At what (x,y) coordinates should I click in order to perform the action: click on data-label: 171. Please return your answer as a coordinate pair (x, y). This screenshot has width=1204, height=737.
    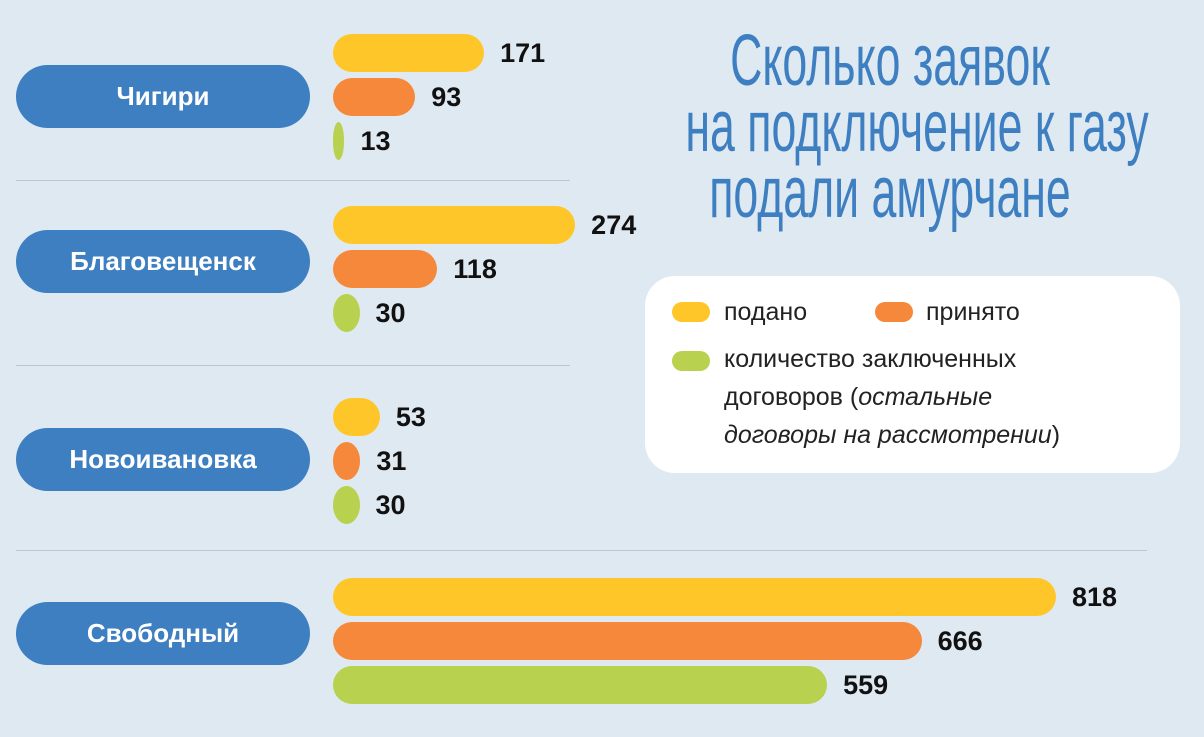
    Looking at the image, I should click on (523, 53).